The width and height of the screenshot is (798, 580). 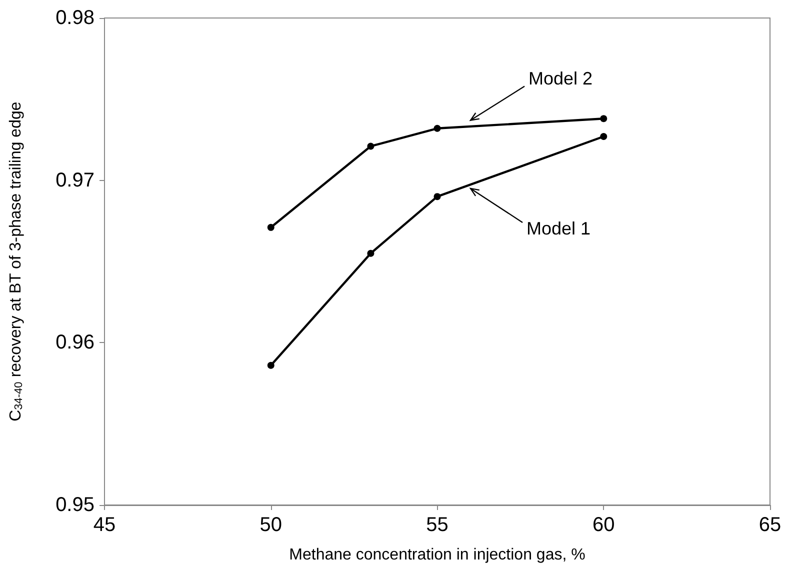 I want to click on x-tick-label: 45, so click(x=104, y=525).